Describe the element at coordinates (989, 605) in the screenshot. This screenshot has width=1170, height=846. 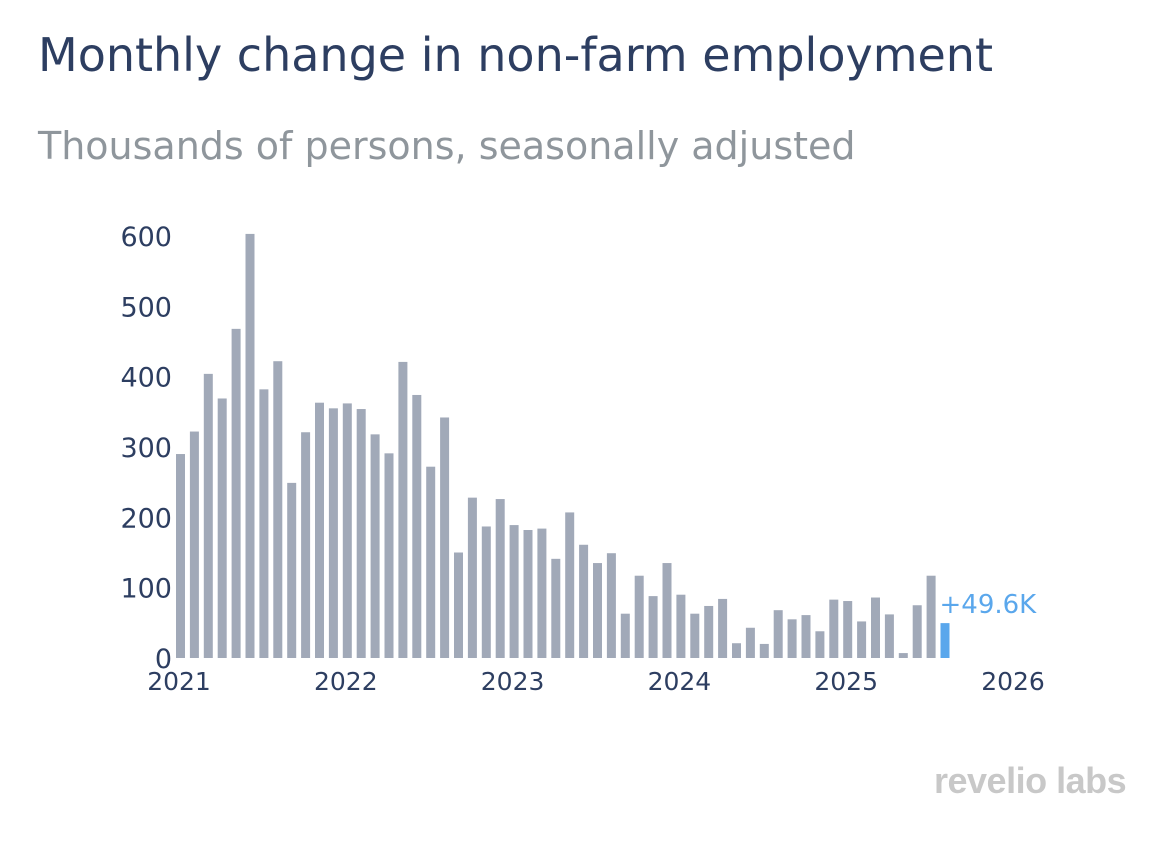
I see `highlight-data-label: +49.6K` at that location.